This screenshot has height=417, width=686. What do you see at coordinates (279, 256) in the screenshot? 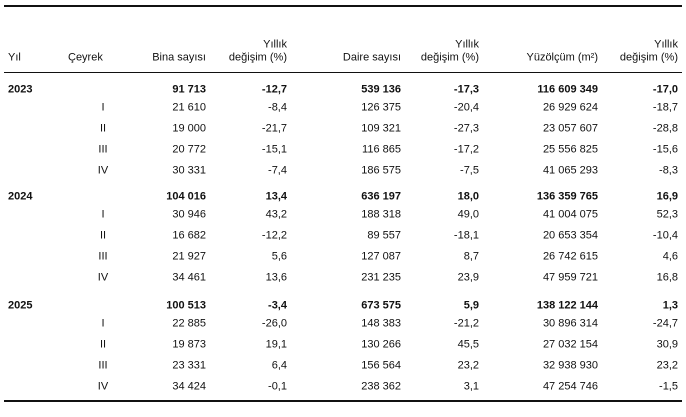
I see `cell: 5,6` at bounding box center [279, 256].